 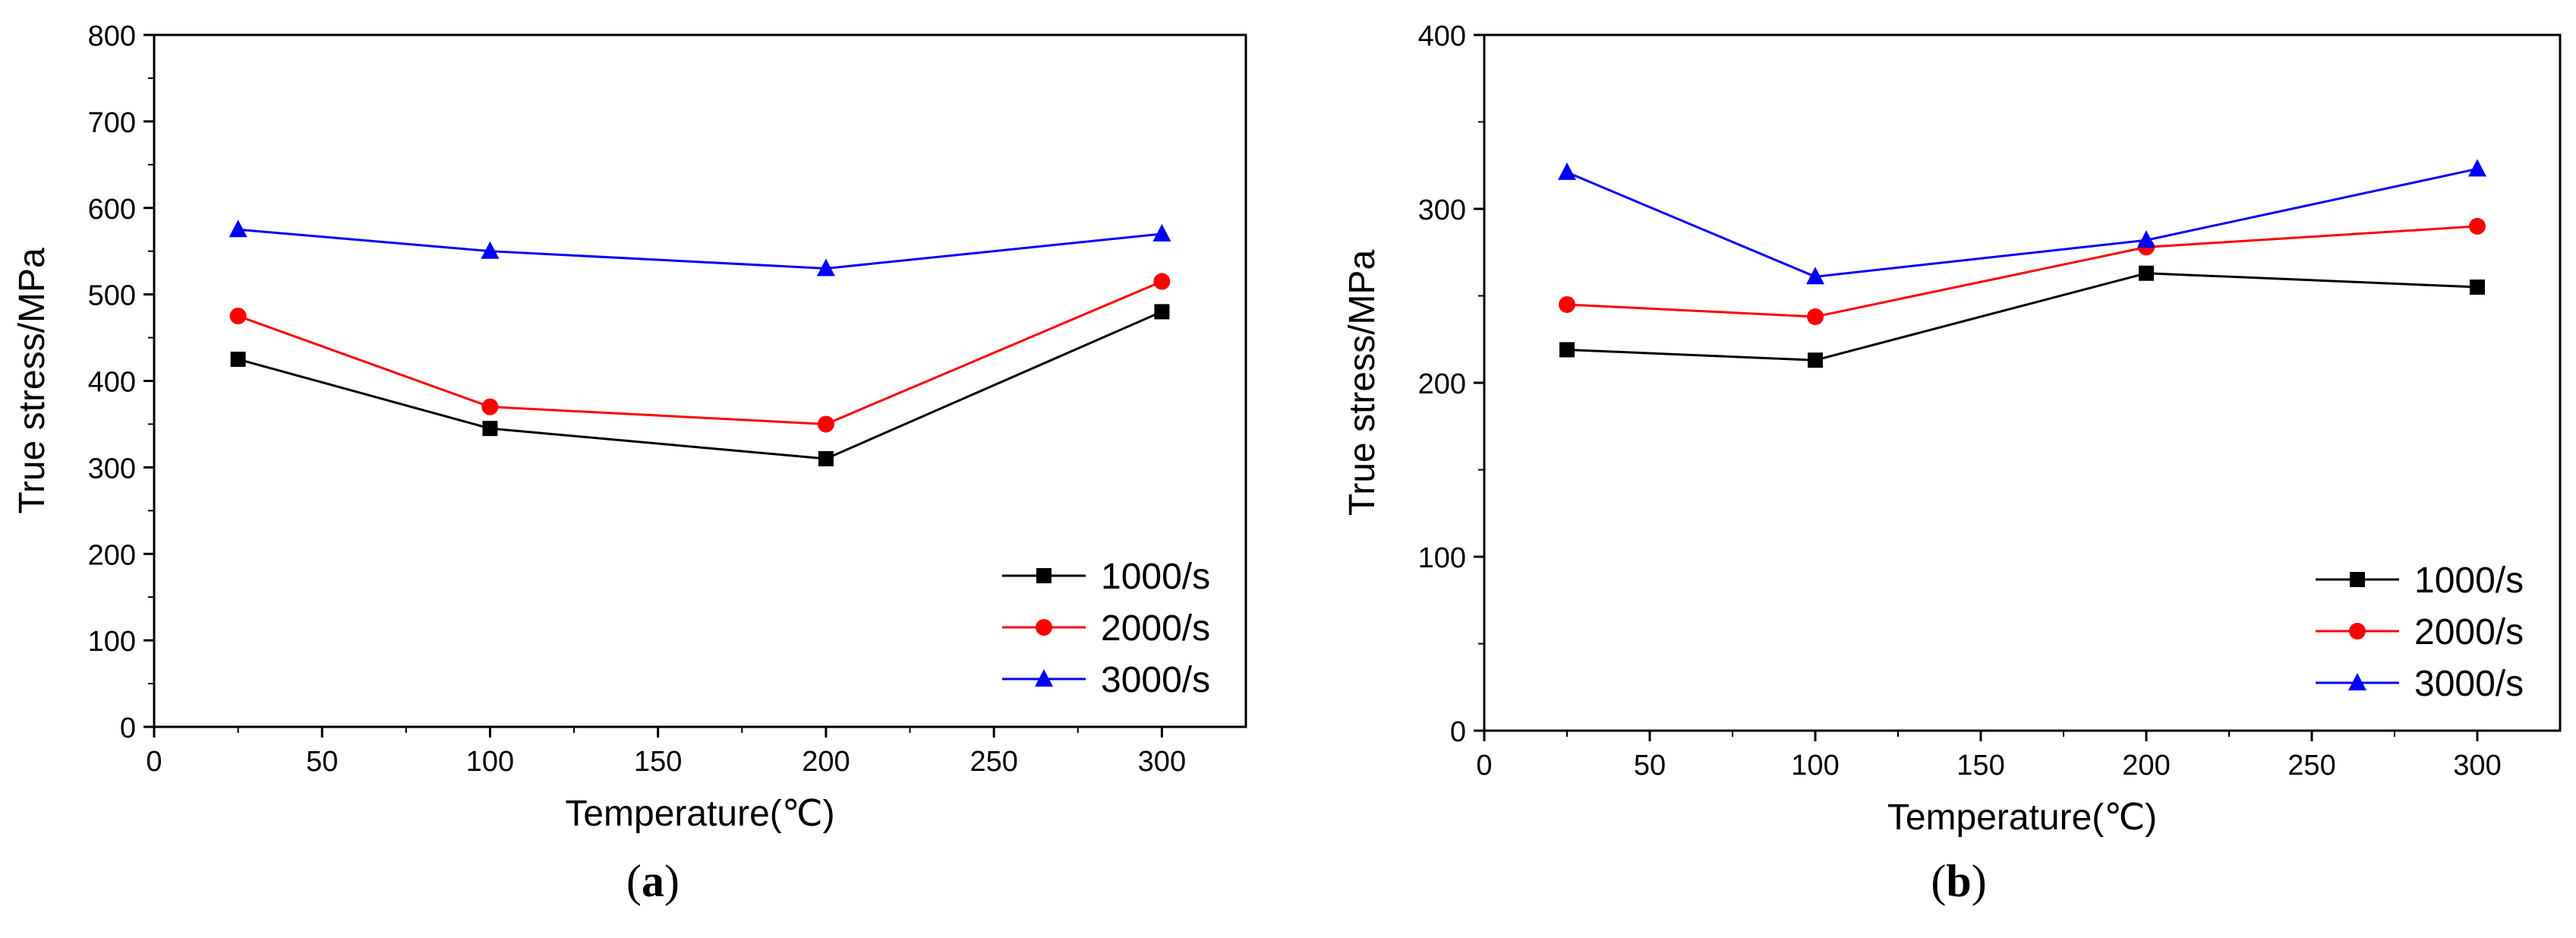 I want to click on y-tick-label: 700, so click(x=112, y=123).